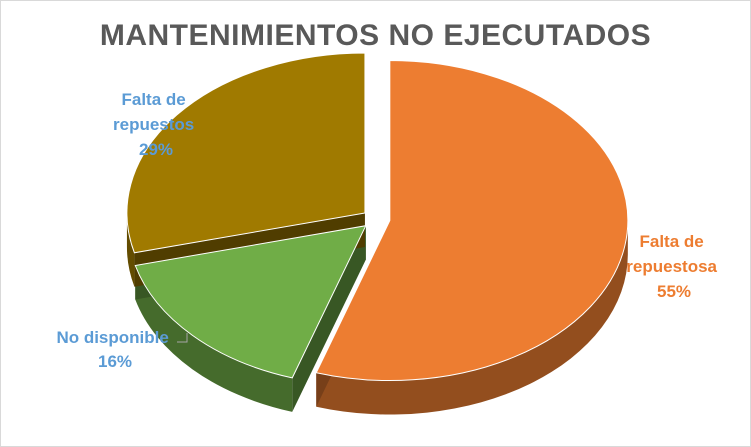 The width and height of the screenshot is (751, 447). What do you see at coordinates (674, 291) in the screenshot?
I see `slice-percent-label: 55%` at bounding box center [674, 291].